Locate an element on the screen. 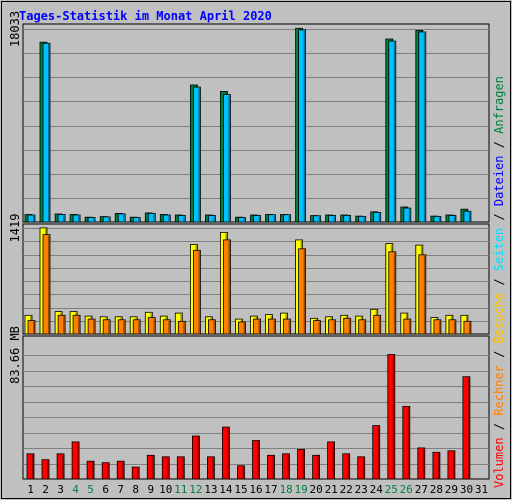 This screenshot has width=512, height=500. x-tick-label-19: 19 is located at coordinates (300, 489).